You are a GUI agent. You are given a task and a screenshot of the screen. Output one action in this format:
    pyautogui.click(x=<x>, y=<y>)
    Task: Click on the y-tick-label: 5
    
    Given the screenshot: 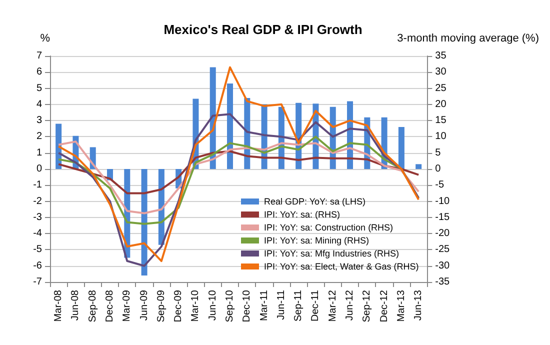 What is the action you would take?
    pyautogui.click(x=39, y=88)
    